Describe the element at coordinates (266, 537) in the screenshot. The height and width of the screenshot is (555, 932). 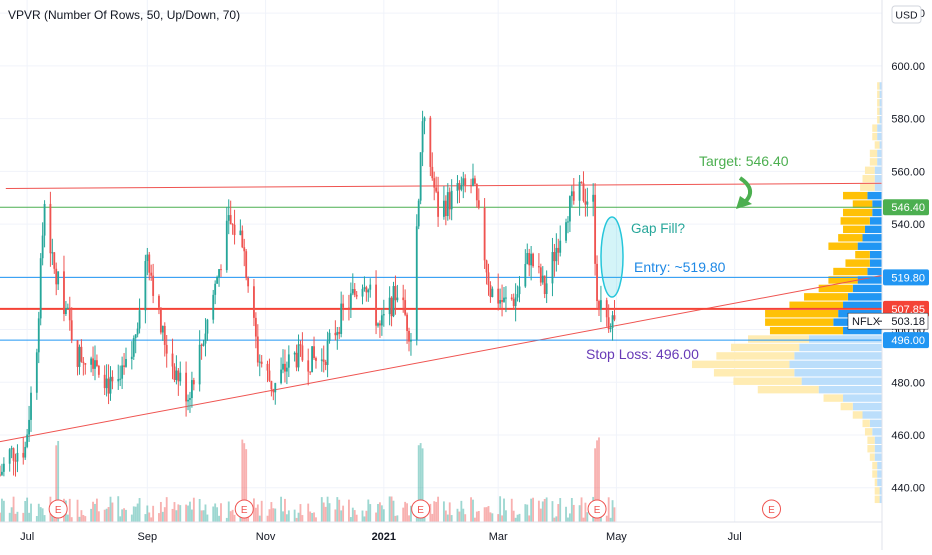
I see `time-tick-label: Nov` at that location.